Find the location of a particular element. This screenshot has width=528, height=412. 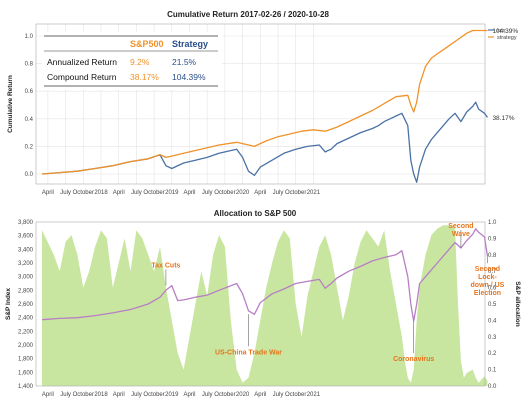

top-x-tick-label: 2018 is located at coordinates (101, 193).